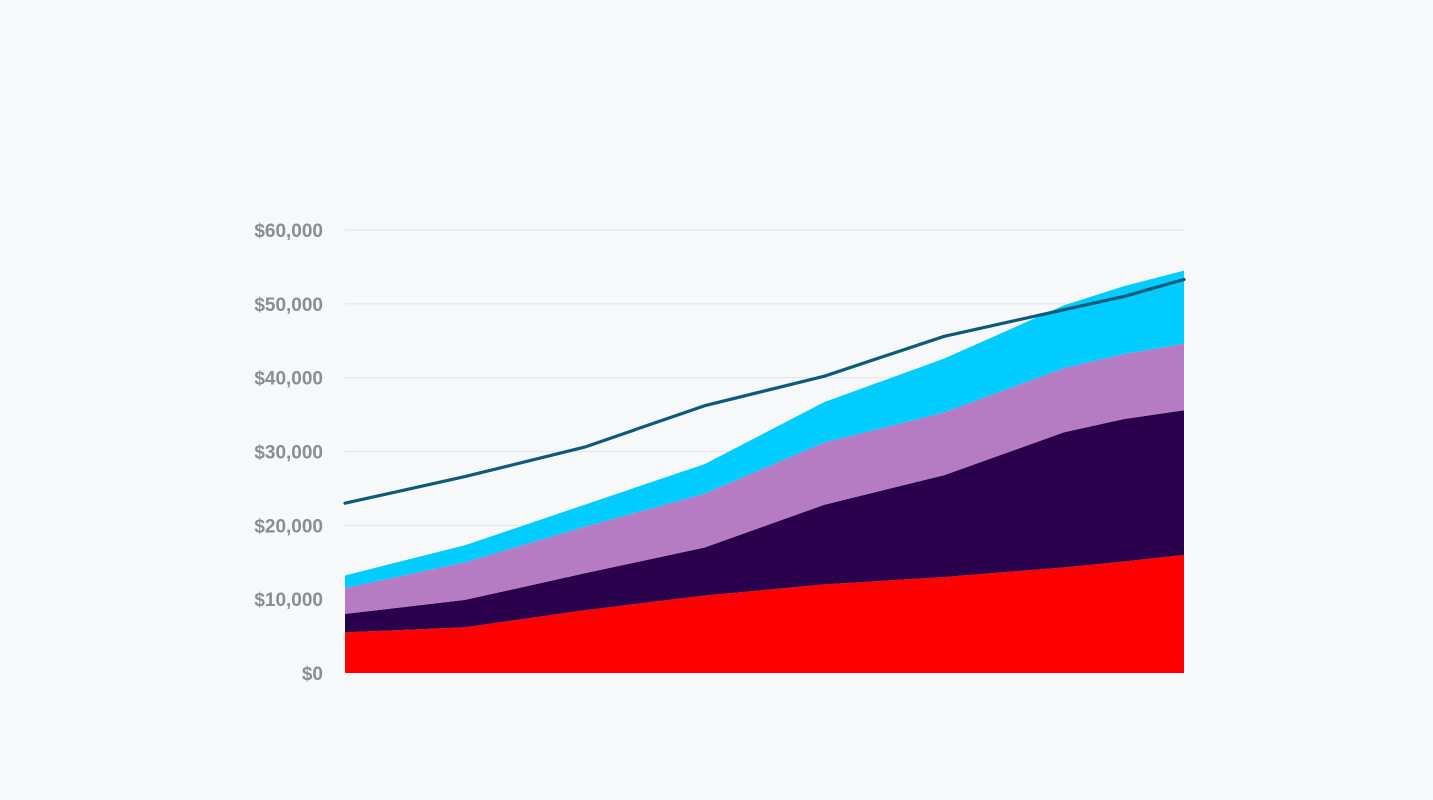 Image resolution: width=1433 pixels, height=800 pixels. What do you see at coordinates (312, 674) in the screenshot?
I see `y-tick-label-0: $0` at bounding box center [312, 674].